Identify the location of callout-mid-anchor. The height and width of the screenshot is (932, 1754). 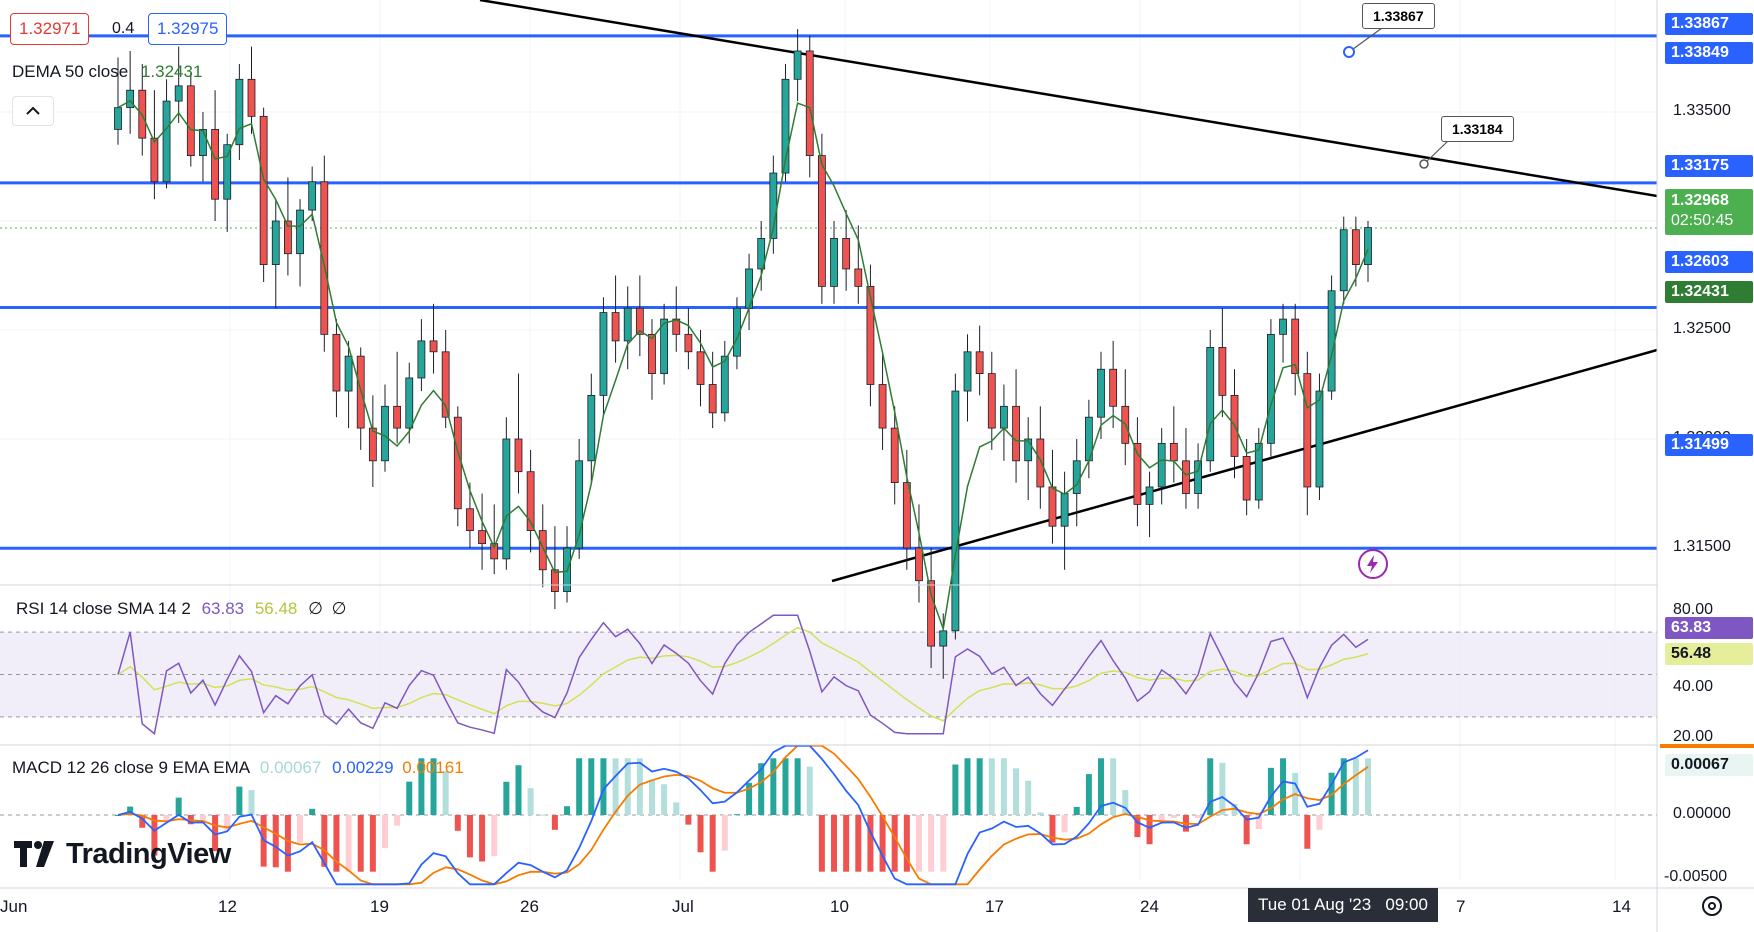
(1424, 164).